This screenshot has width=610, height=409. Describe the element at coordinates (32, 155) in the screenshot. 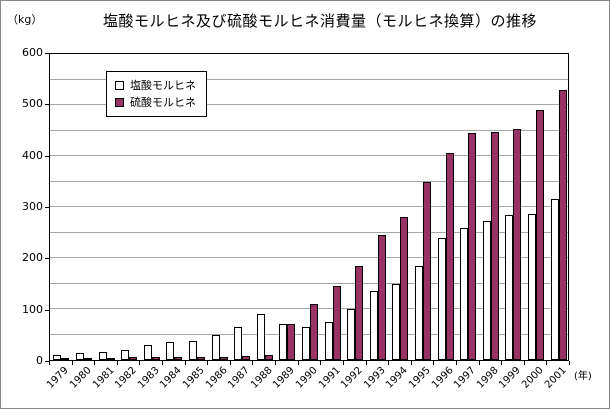

I see `y-axis-label: 400` at that location.